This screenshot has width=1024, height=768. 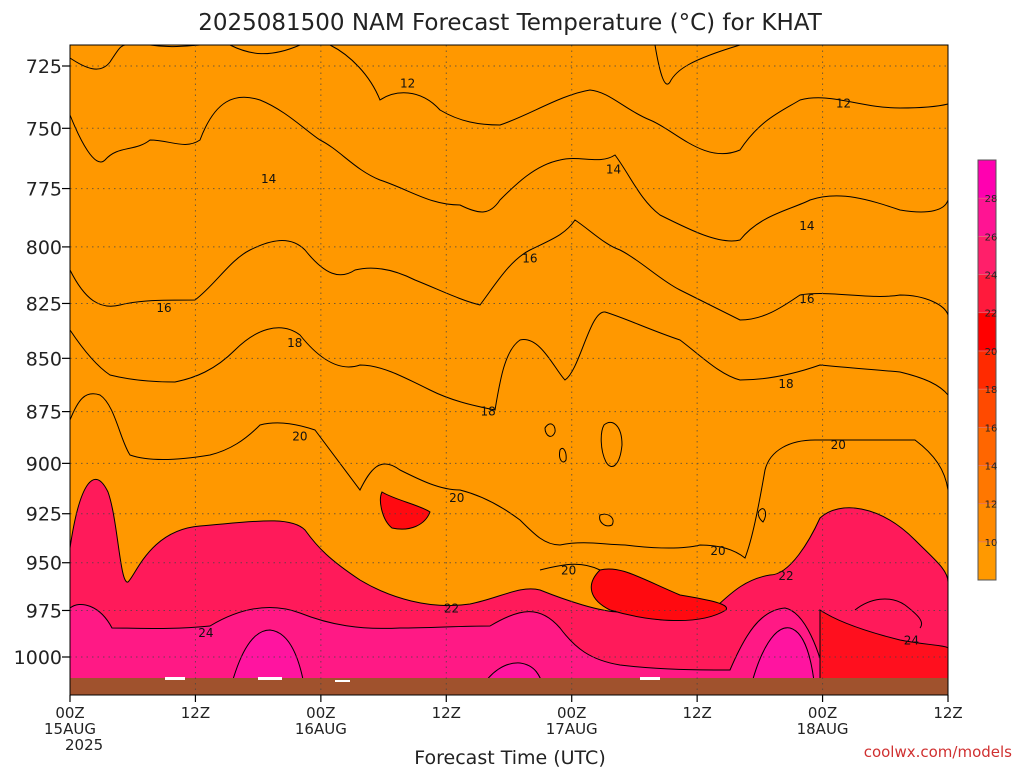 What do you see at coordinates (451, 609) in the screenshot?
I see `contour-label-16: 22` at bounding box center [451, 609].